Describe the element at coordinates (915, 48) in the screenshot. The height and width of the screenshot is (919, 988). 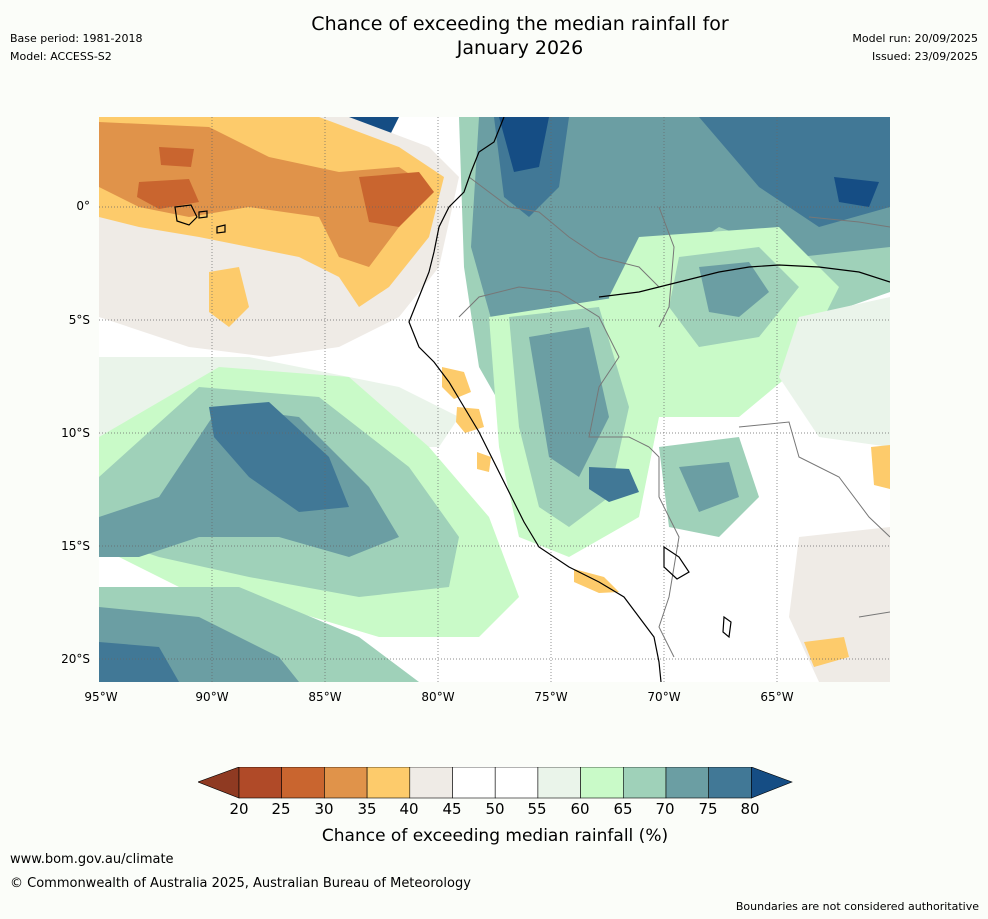
I see `metadata-right: Model run: 20/09/2025 Issued: 23/09/2025` at that location.